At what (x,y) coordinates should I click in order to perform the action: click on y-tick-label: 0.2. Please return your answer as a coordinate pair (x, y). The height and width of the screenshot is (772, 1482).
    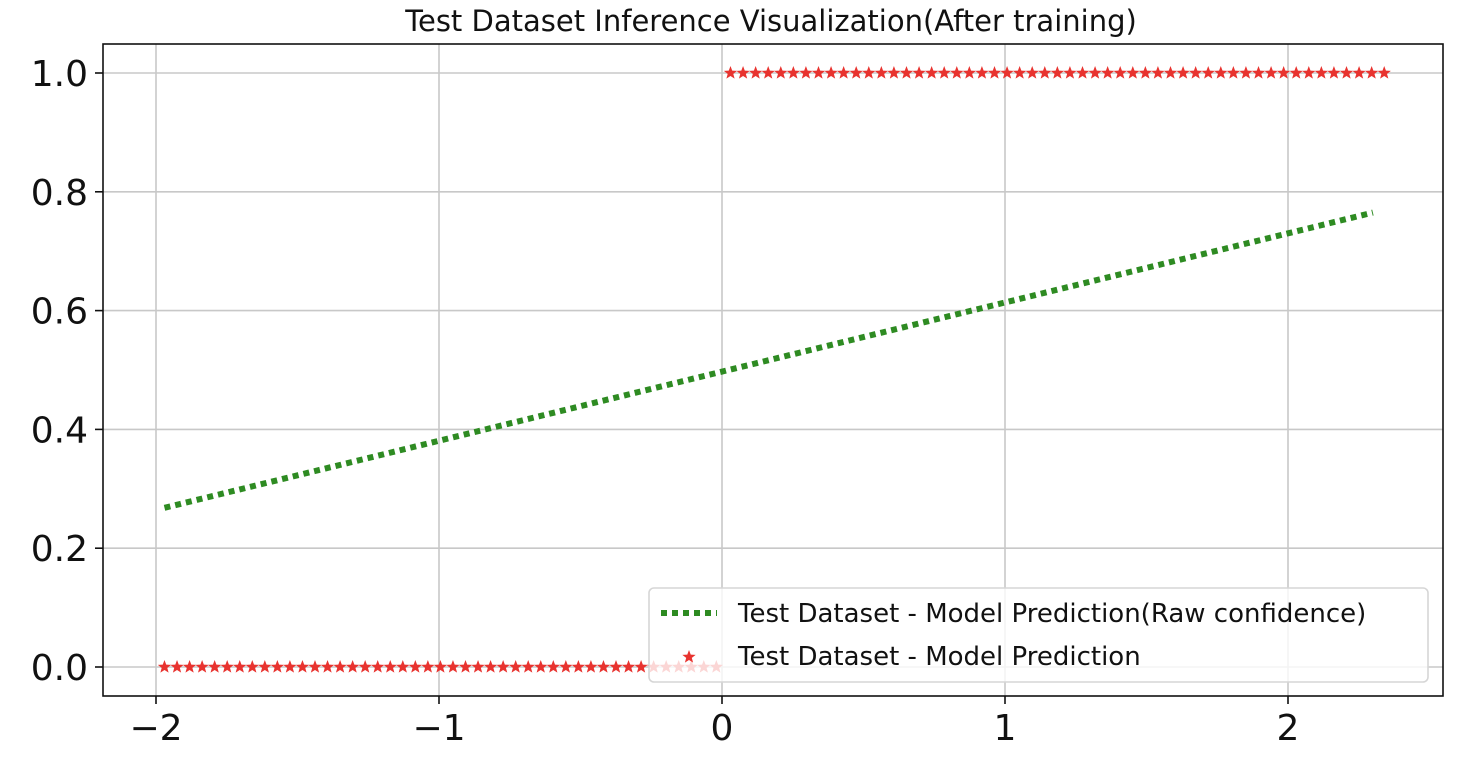
    Looking at the image, I should click on (59, 549).